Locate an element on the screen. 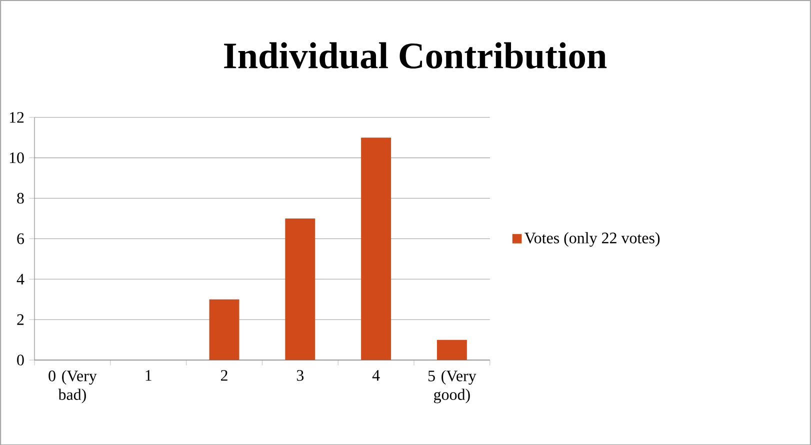 The height and width of the screenshot is (445, 811). y-tick-label: 4 is located at coordinates (20, 279).